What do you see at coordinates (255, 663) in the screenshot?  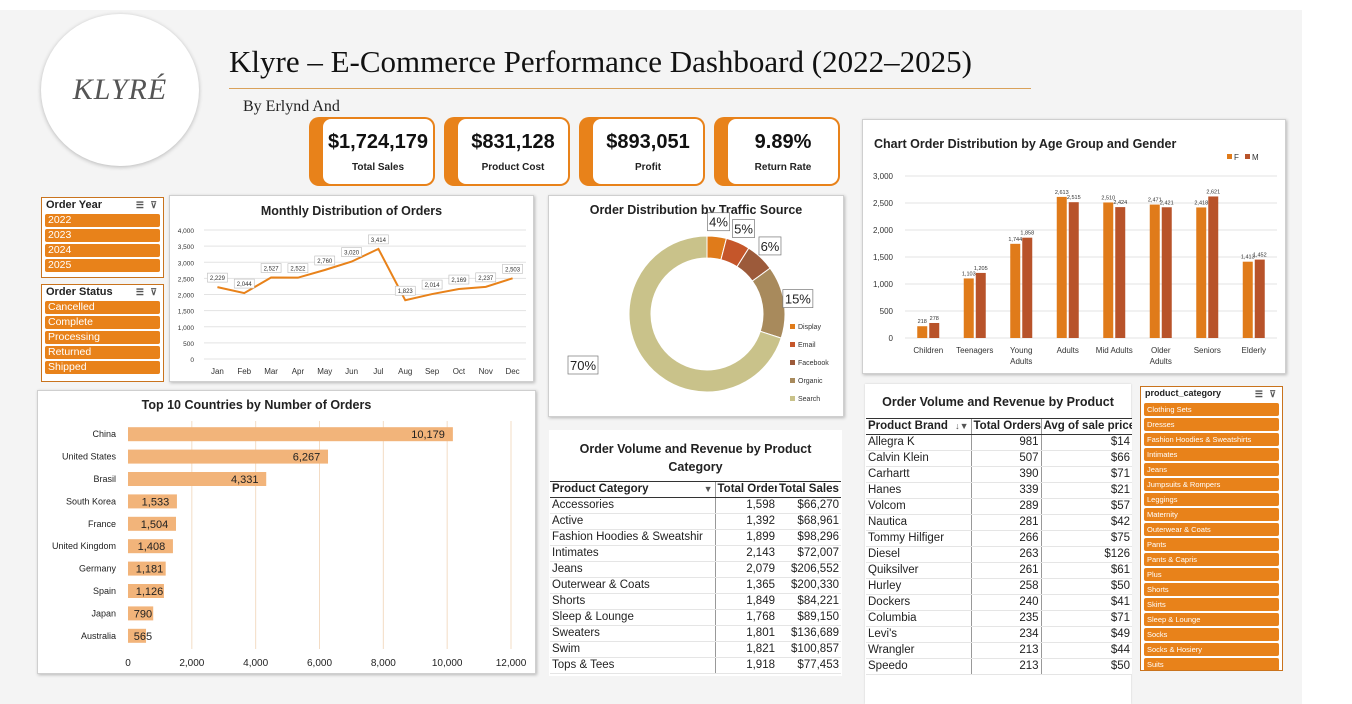 I see `x-tick-label: 4,000` at bounding box center [255, 663].